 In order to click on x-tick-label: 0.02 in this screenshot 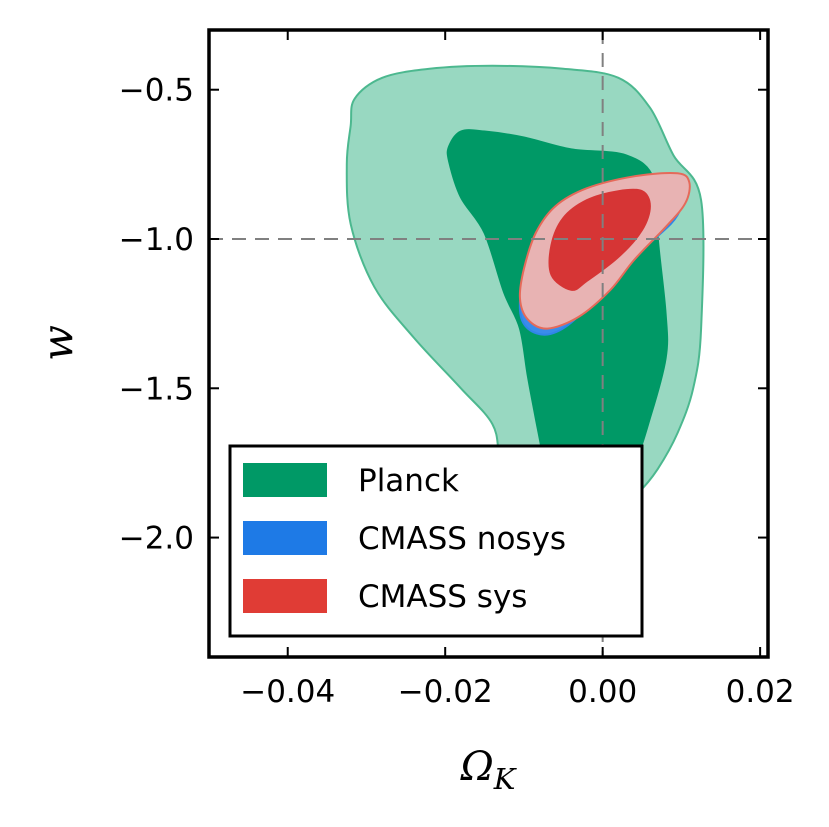, I will do `click(760, 692)`.